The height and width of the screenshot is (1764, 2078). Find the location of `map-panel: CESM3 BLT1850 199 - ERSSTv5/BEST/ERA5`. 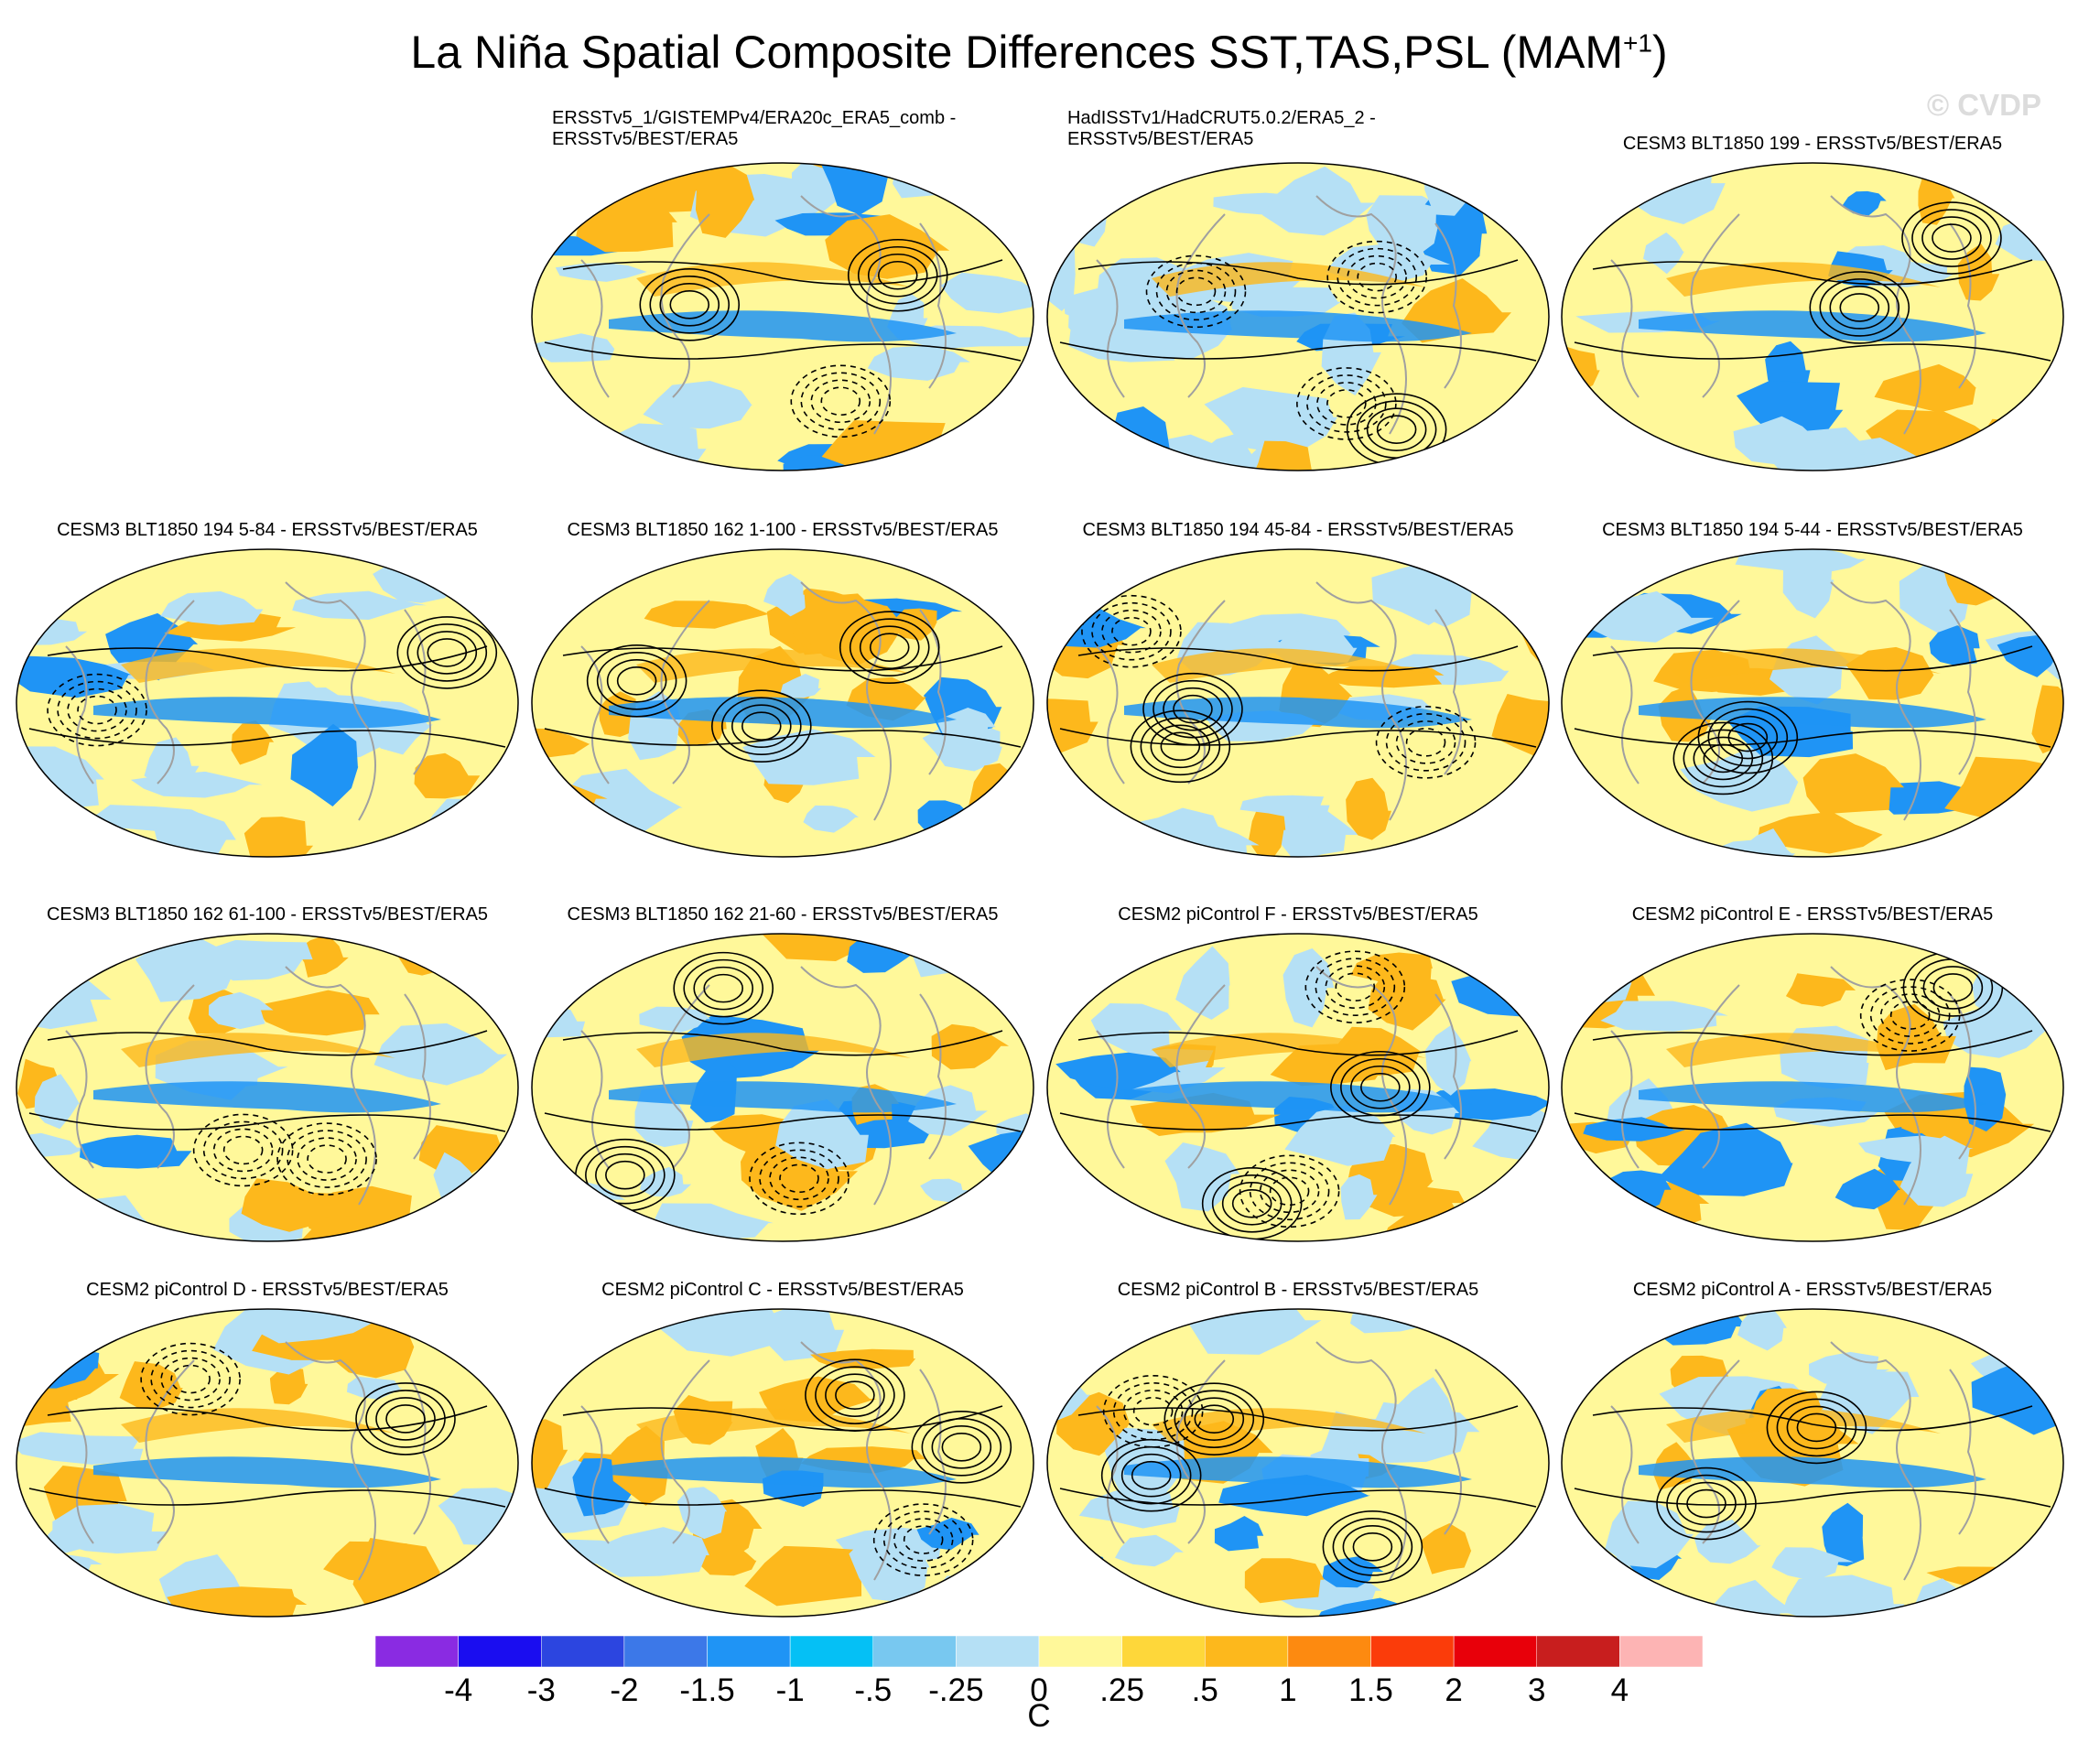

map-panel: CESM3 BLT1850 199 - ERSSTv5/BEST/ERA5 is located at coordinates (1813, 291).